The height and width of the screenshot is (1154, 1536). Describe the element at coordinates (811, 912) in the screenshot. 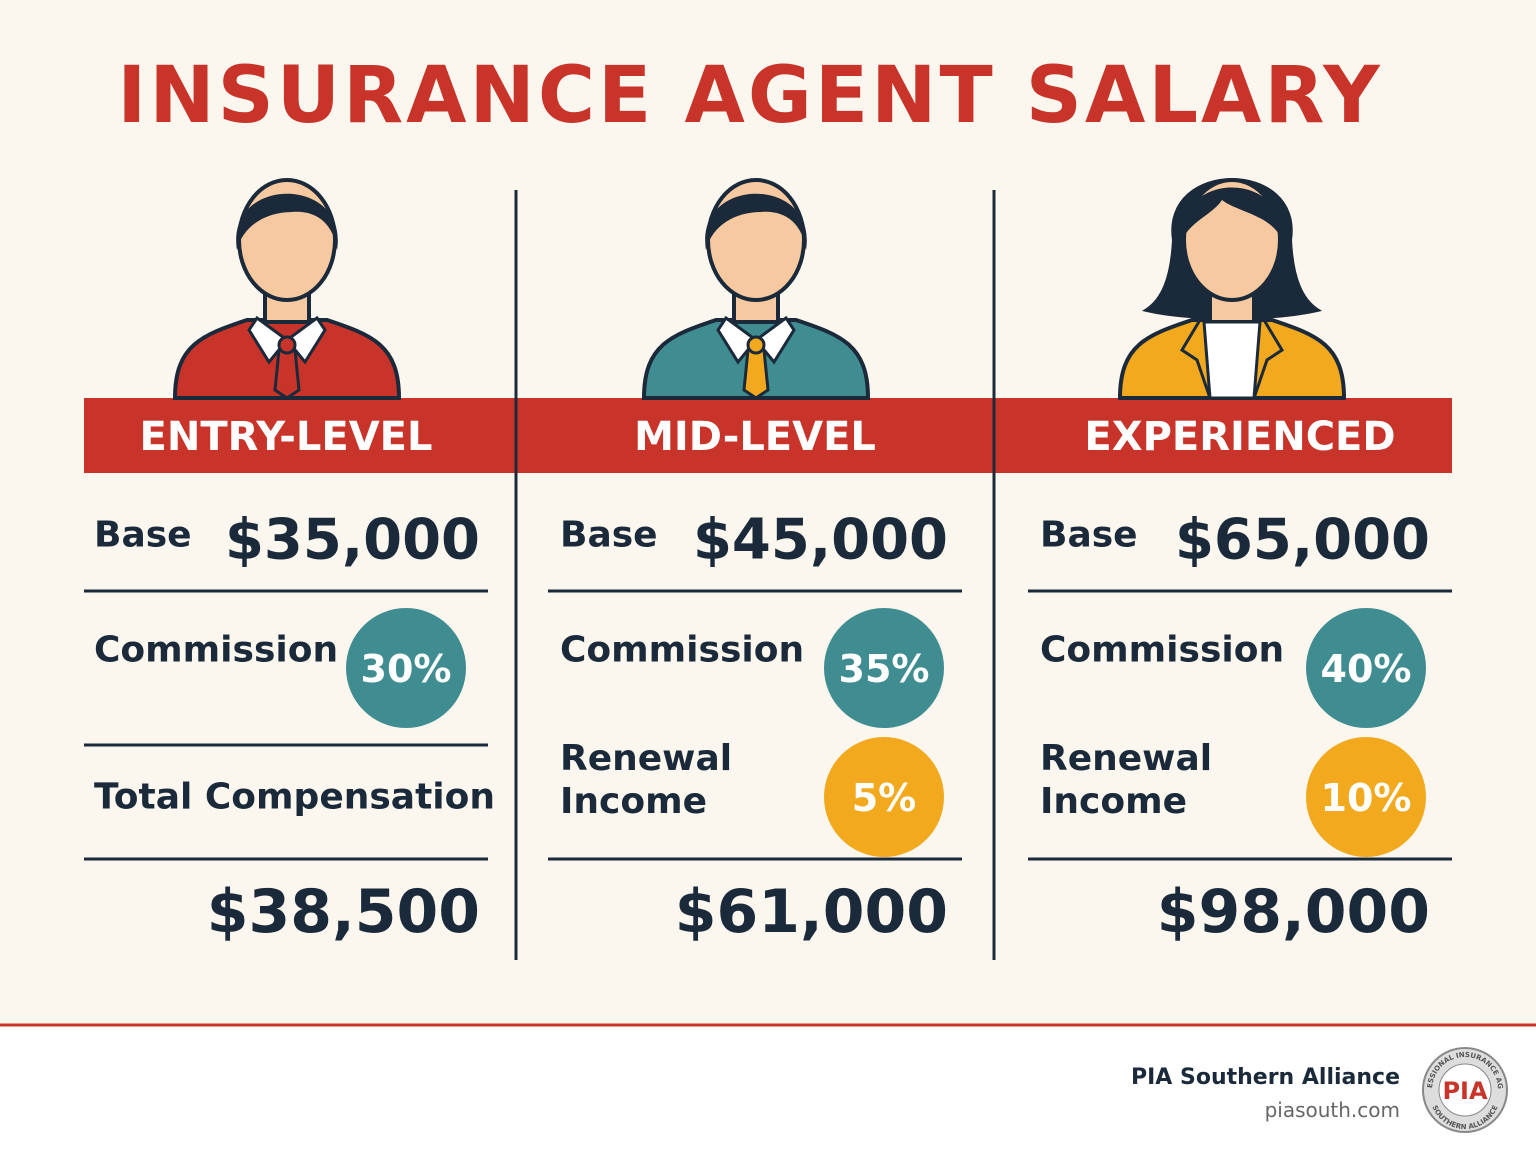

I see `total-value: $61,000` at that location.